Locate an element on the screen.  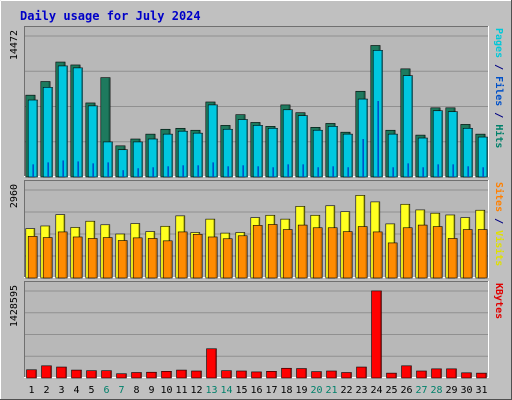
bar-sites-day-1-shade is located at coordinates (36, 257).